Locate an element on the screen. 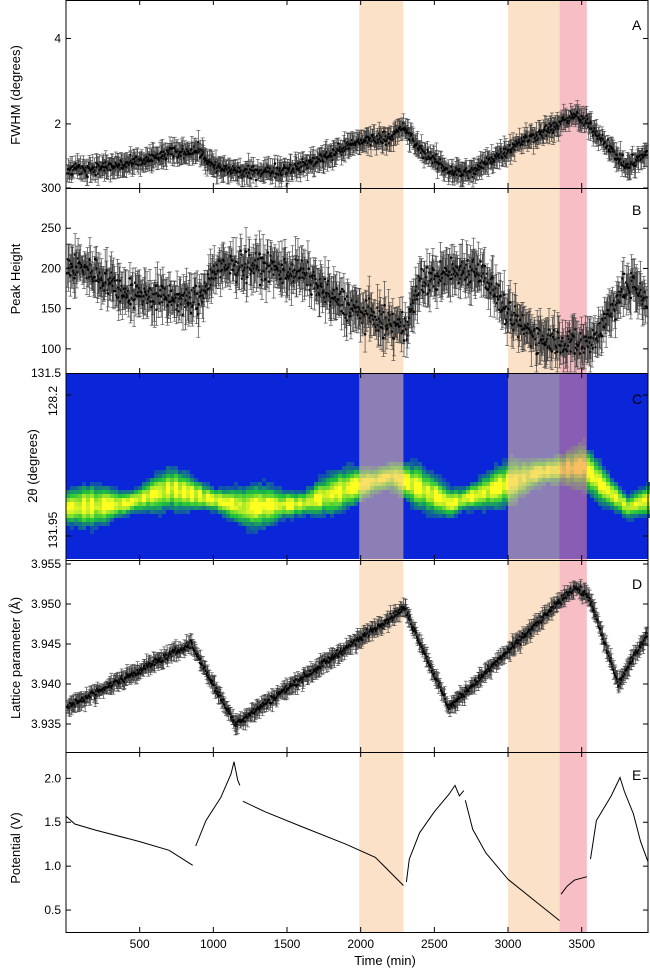 The width and height of the screenshot is (650, 973). data-point is located at coordinates (198, 142).